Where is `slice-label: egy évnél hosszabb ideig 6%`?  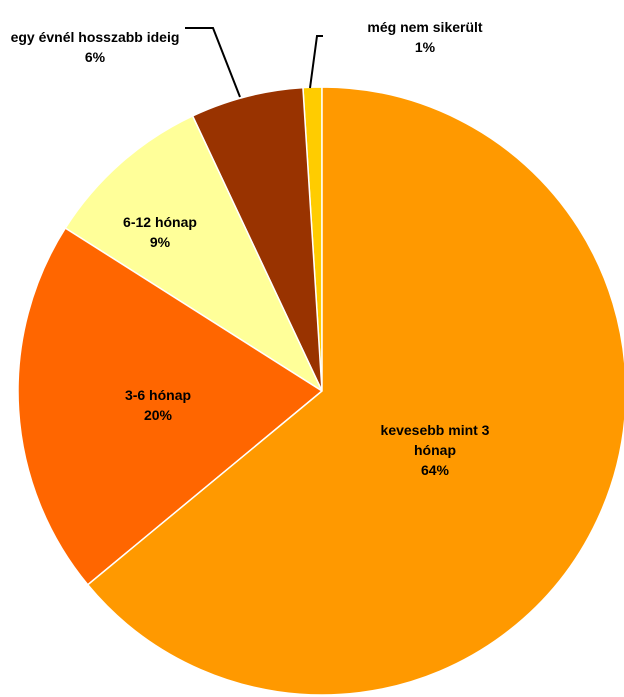 slice-label: egy évnél hosszabb ideig 6% is located at coordinates (95, 47).